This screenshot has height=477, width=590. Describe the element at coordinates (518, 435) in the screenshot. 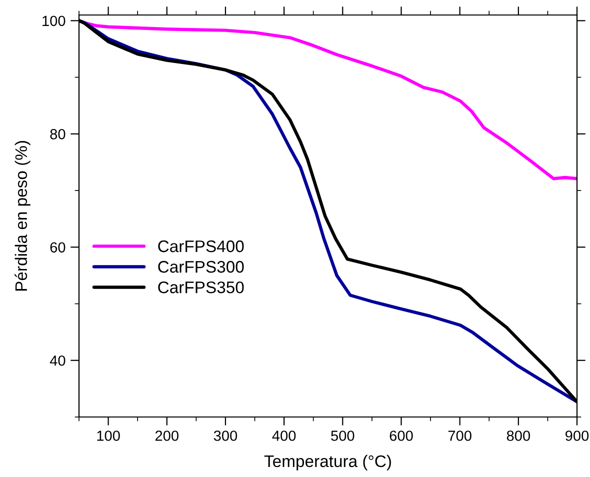

I see `x-tick-label: 800` at that location.